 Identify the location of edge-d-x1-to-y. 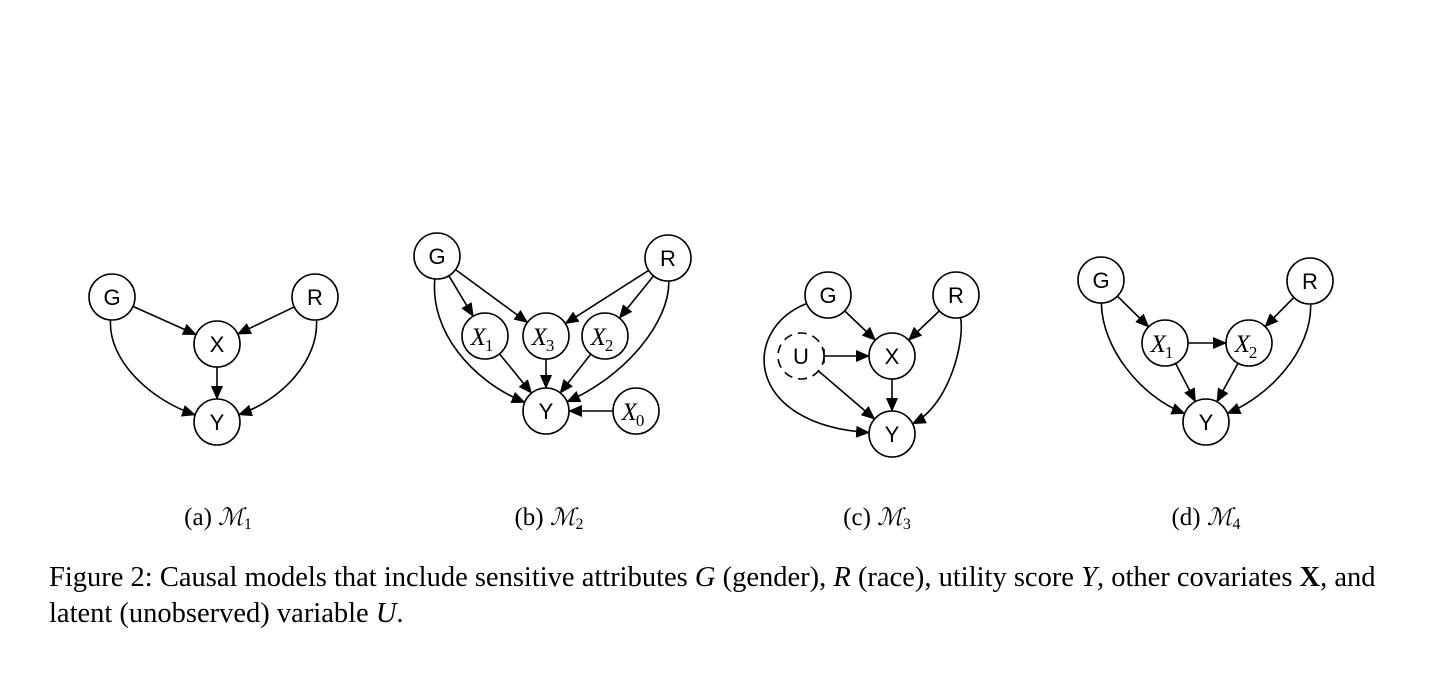
(1185, 383).